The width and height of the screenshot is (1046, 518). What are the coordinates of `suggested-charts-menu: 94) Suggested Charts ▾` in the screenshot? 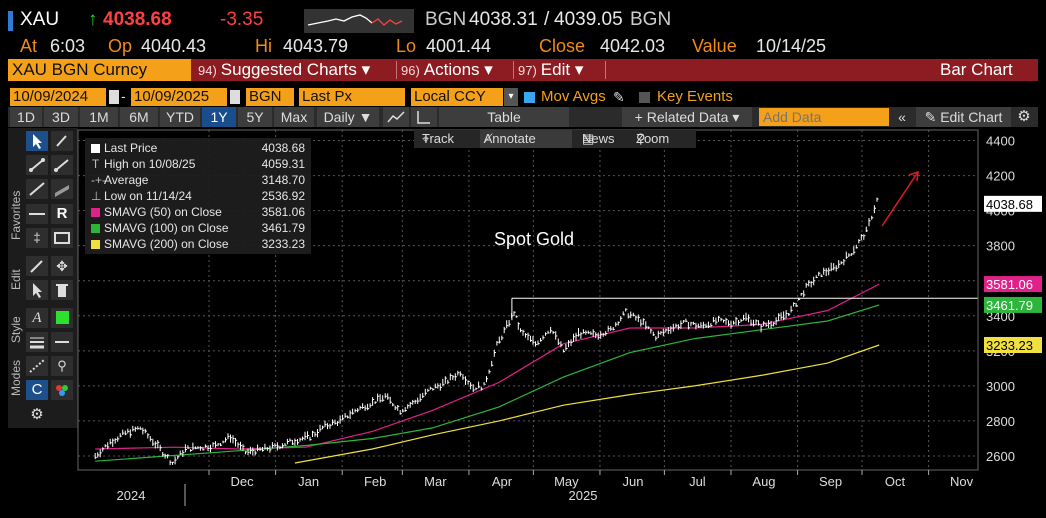 It's located at (284, 70).